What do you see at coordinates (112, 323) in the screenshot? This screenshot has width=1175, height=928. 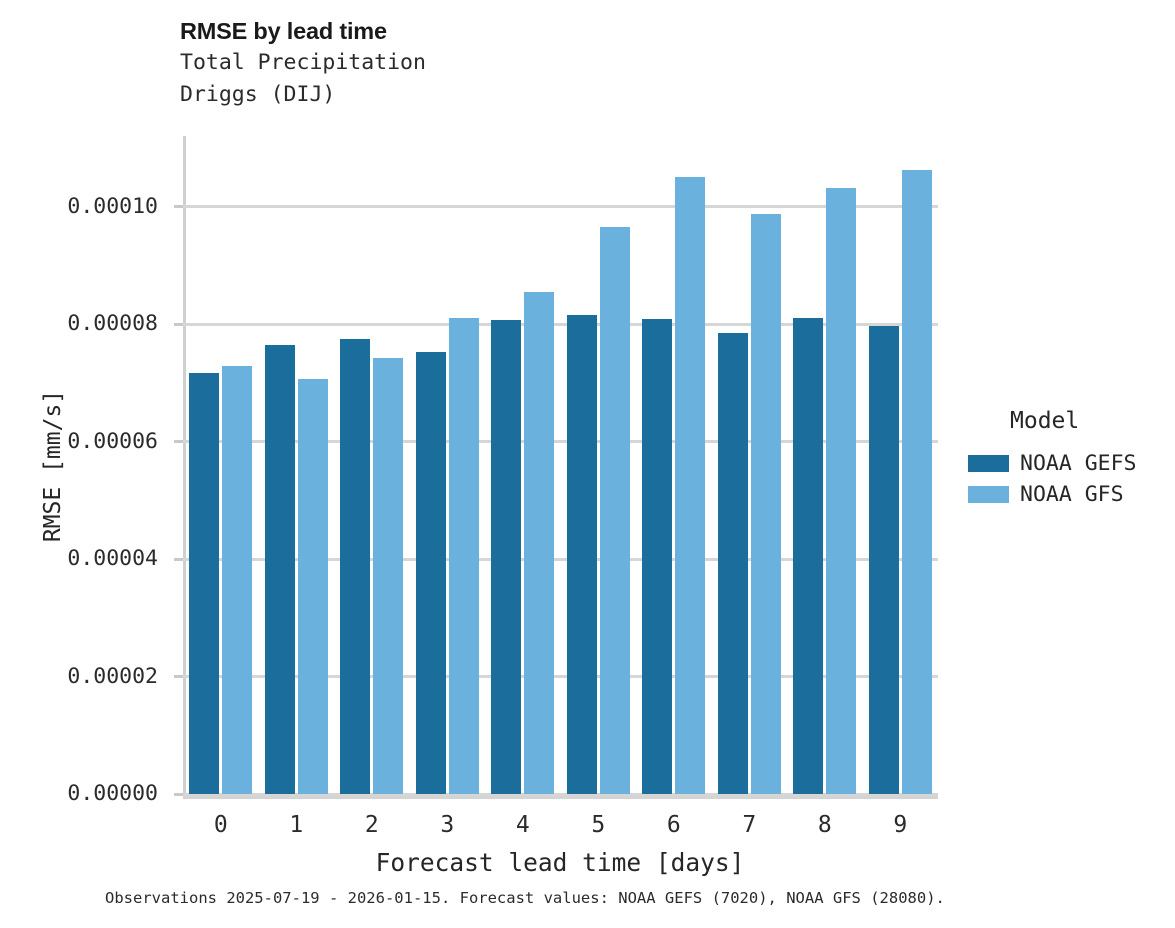 I see `y-tick-label: 0.00008` at bounding box center [112, 323].